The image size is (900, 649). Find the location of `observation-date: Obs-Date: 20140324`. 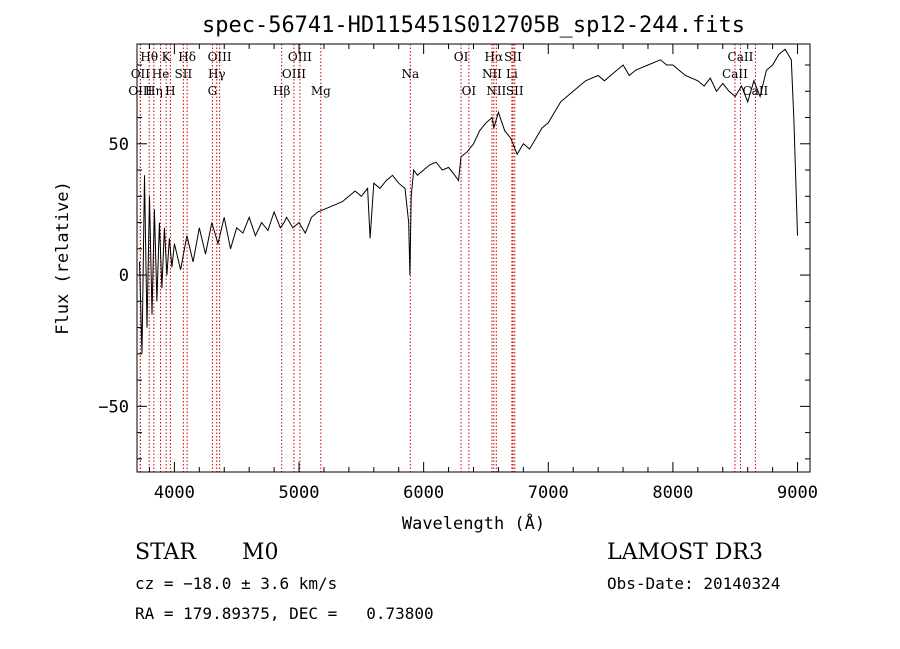

observation-date: Obs-Date: 20140324 is located at coordinates (694, 583).